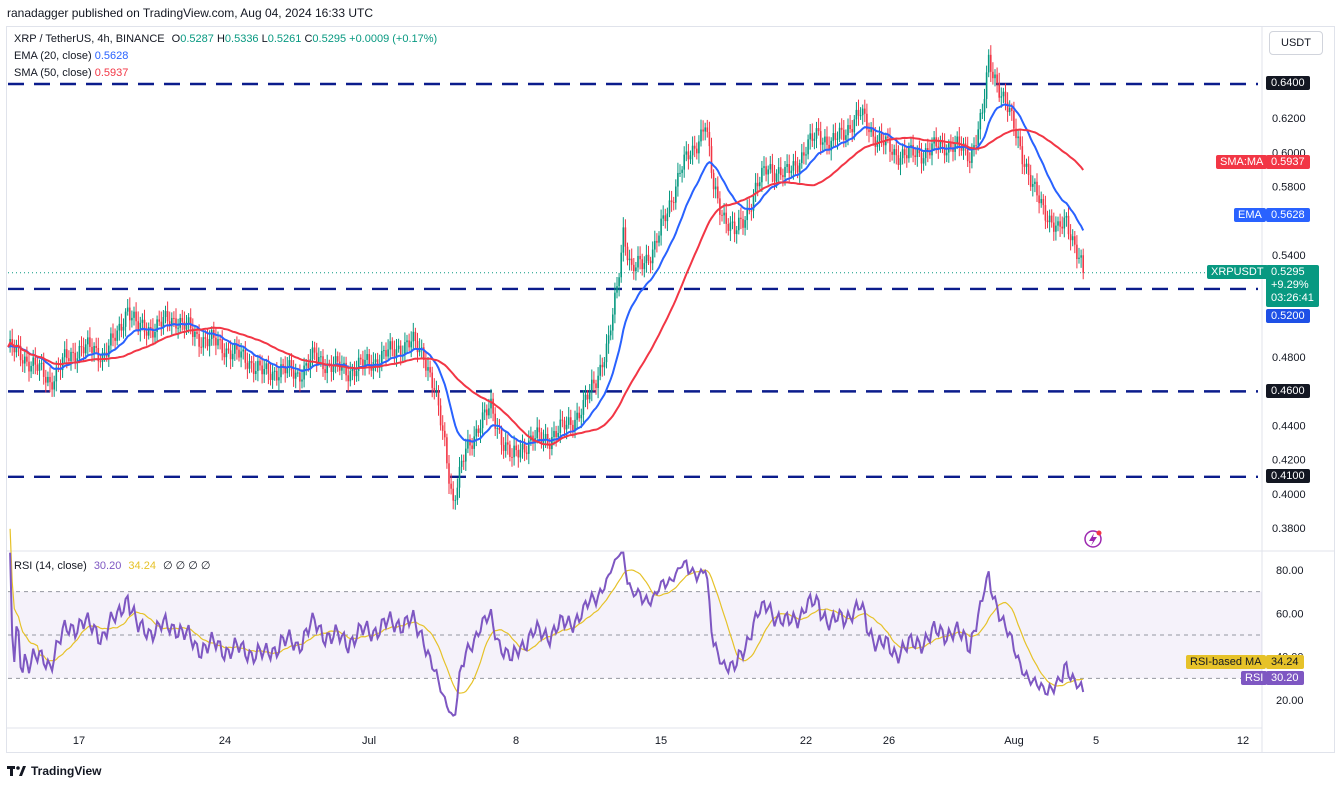 Image resolution: width=1339 pixels, height=787 pixels. Describe the element at coordinates (1288, 391) in the screenshot. I see `level-label-0460: 0.4600` at that location.